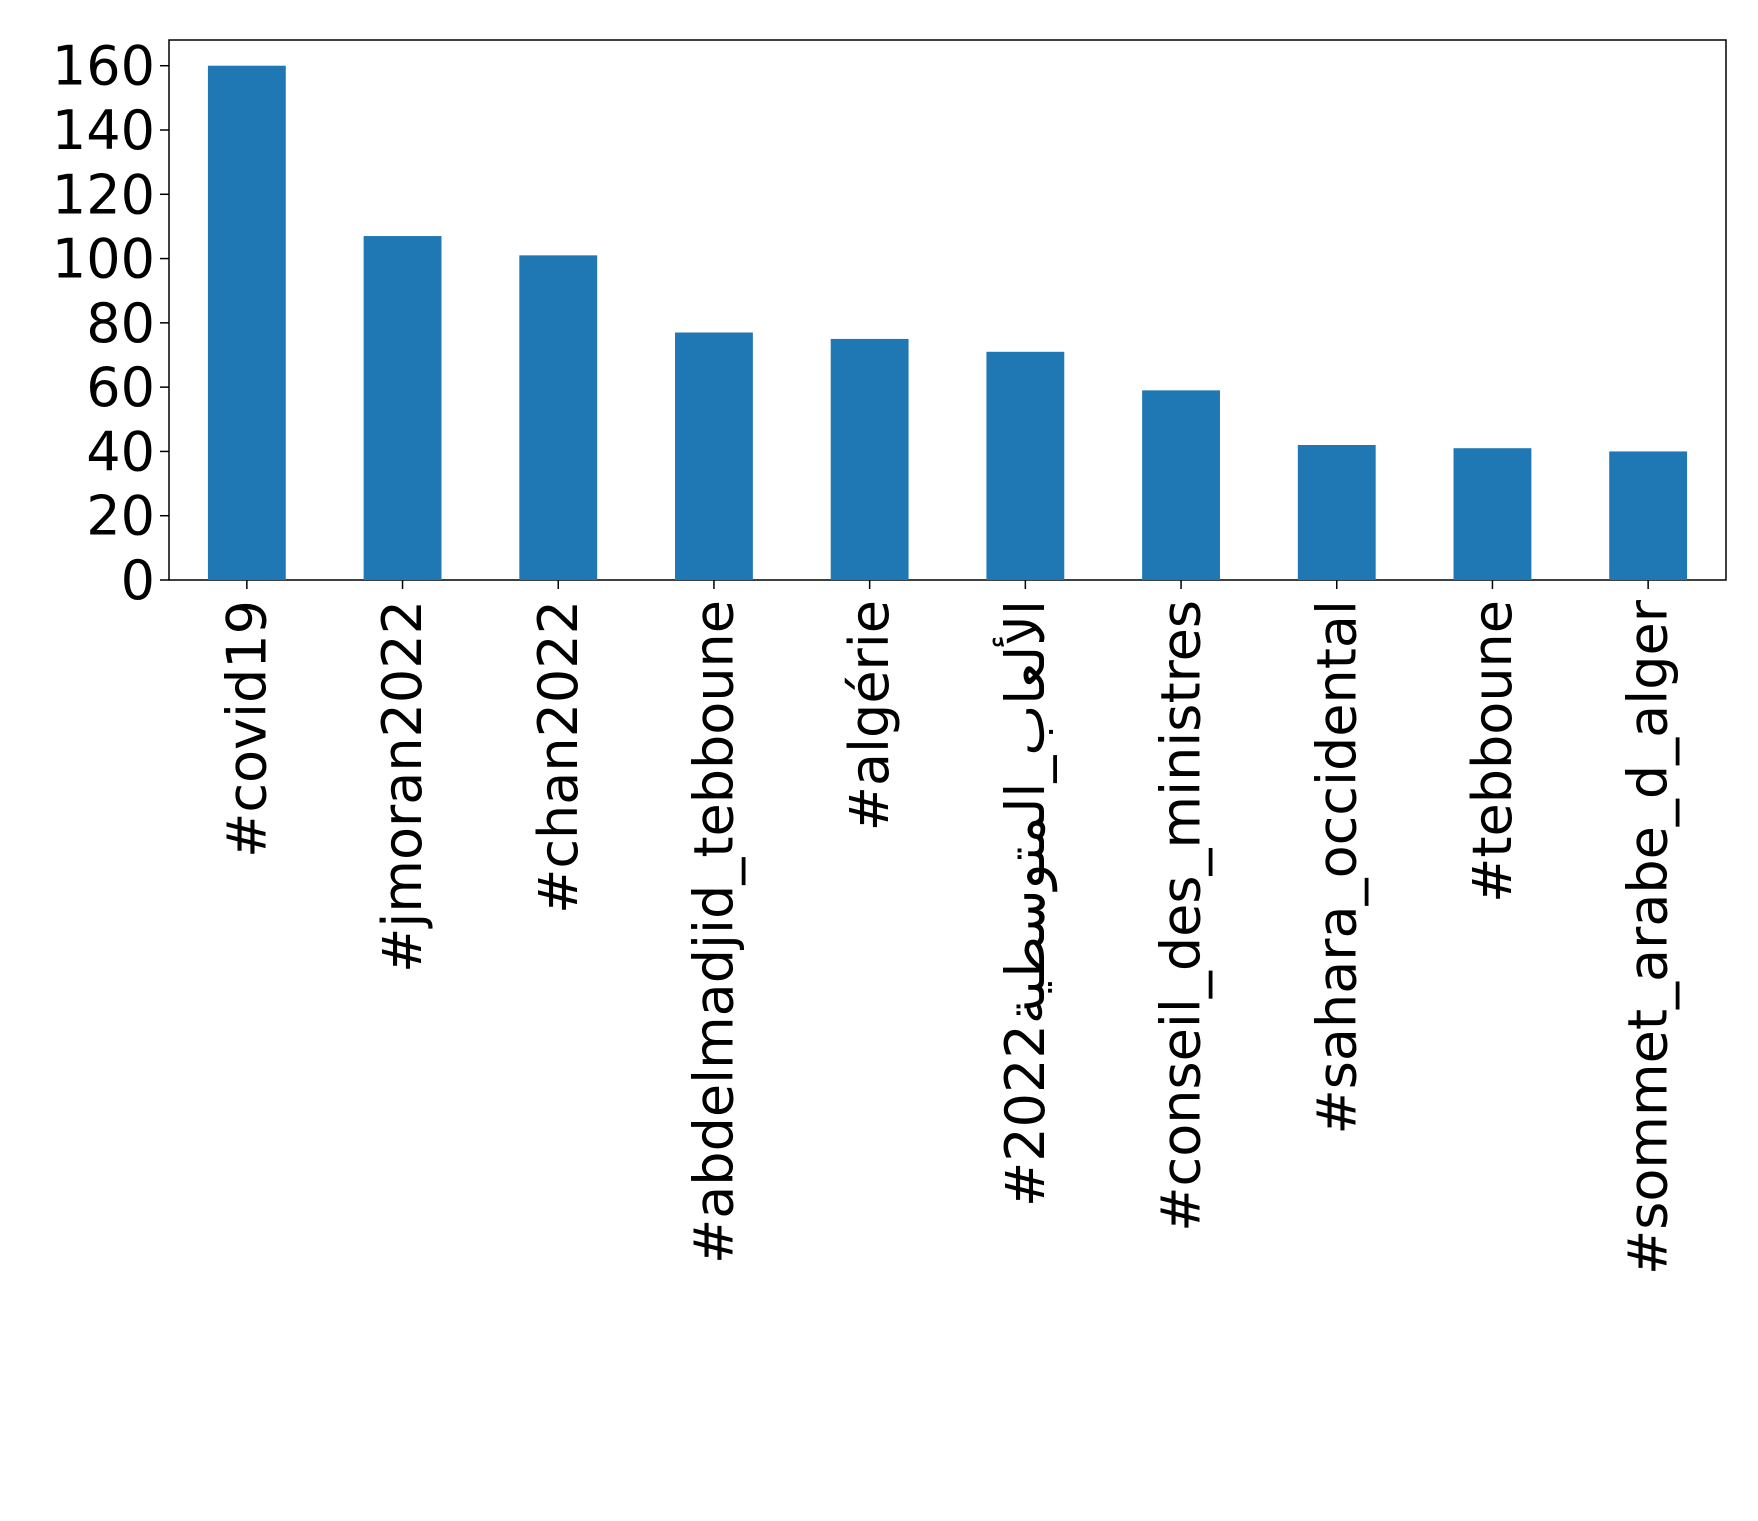 The height and width of the screenshot is (1521, 1758). What do you see at coordinates (1024, 903) in the screenshot?
I see `x-tick-label: #الألعاب_المتوسطية2022` at bounding box center [1024, 903].